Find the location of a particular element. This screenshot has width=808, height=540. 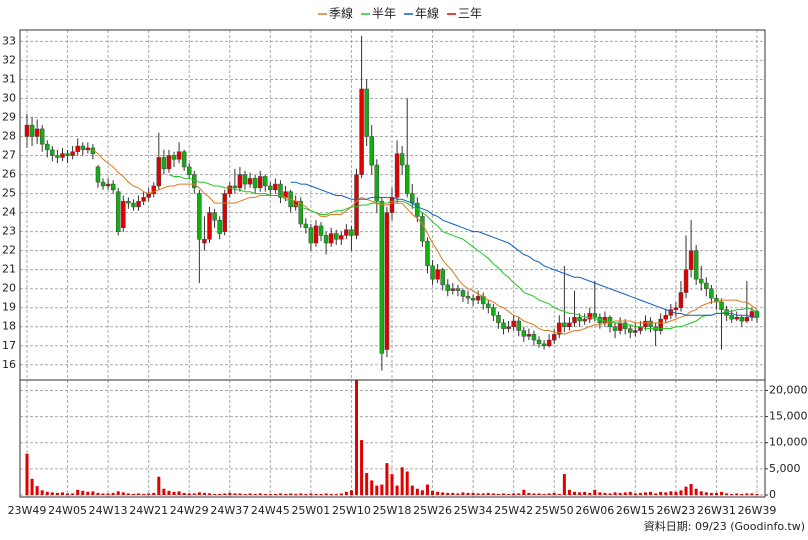

y-tick-label: 24 is located at coordinates (9, 212).